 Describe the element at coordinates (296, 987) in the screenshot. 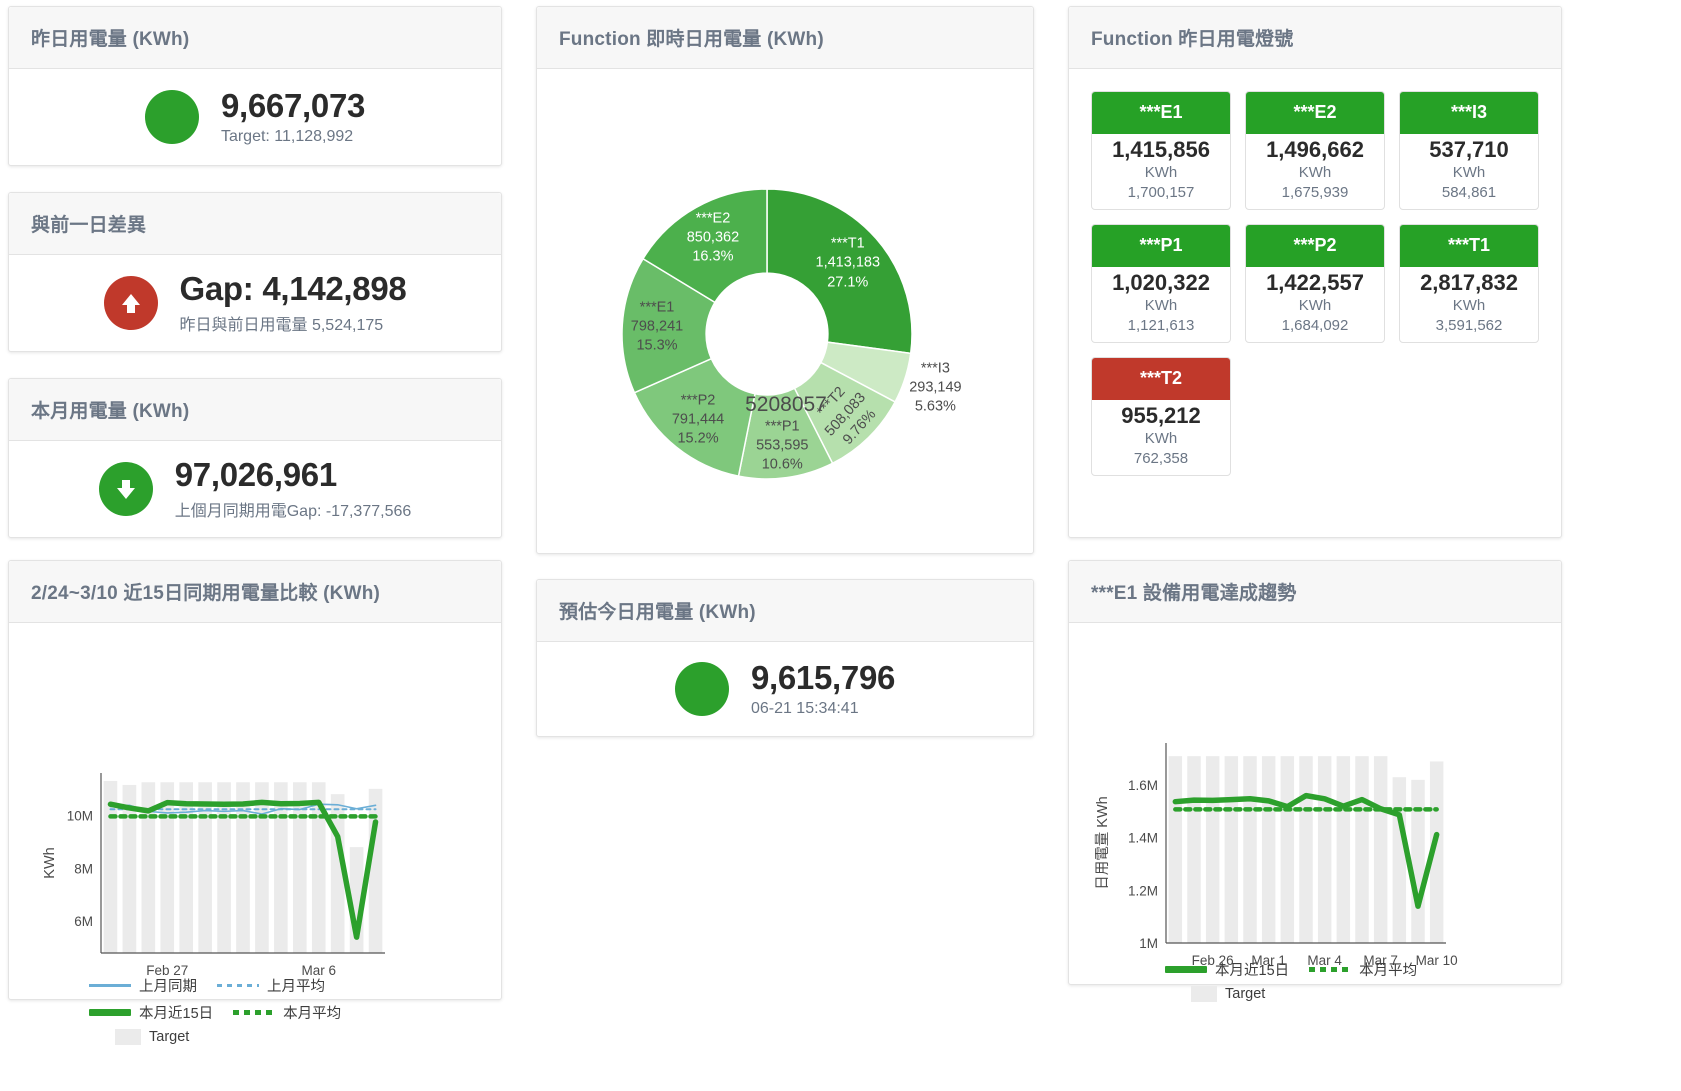

I see `legend-label: 上月平均` at that location.